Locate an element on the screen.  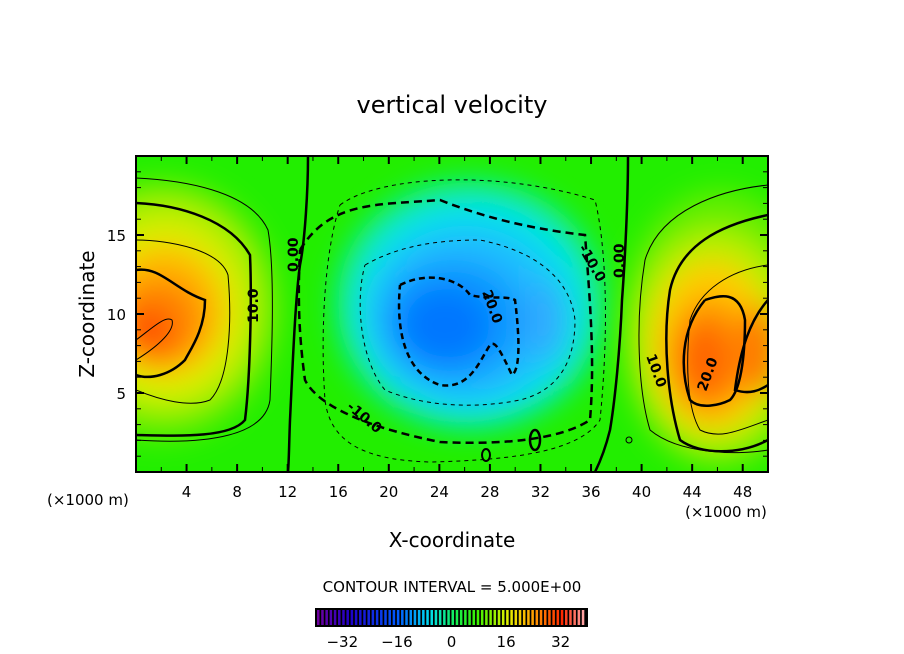
contour-center-m15 is located at coordinates (467, 322).